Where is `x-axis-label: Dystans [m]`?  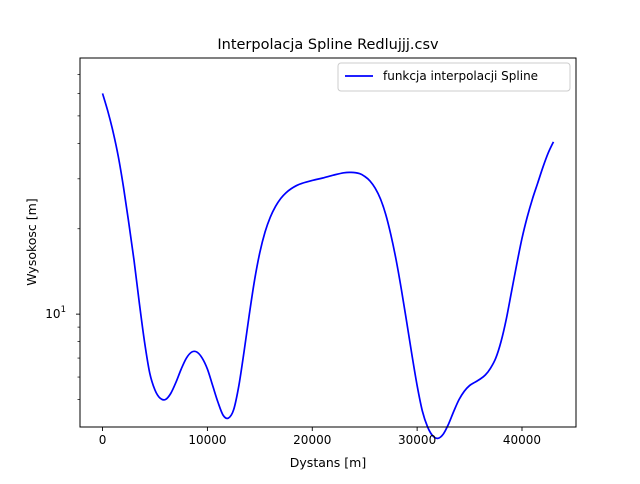 x-axis-label: Dystans [m] is located at coordinates (328, 462).